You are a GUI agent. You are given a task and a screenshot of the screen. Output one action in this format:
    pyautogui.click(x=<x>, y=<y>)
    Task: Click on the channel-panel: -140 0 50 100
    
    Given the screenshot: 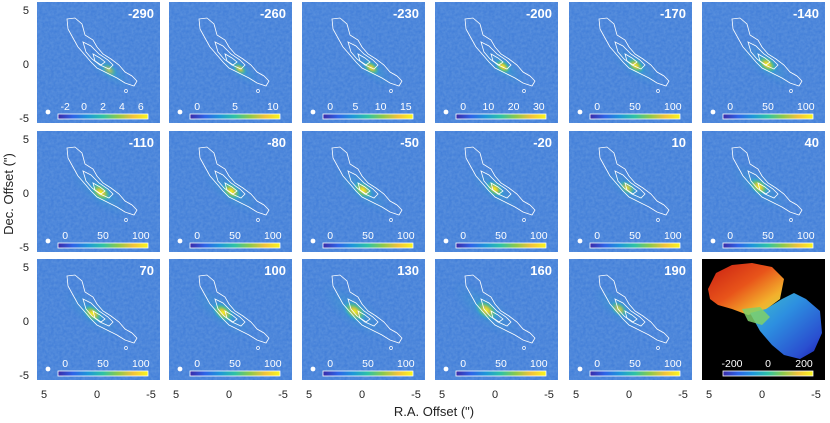 What is the action you would take?
    pyautogui.click(x=763, y=62)
    